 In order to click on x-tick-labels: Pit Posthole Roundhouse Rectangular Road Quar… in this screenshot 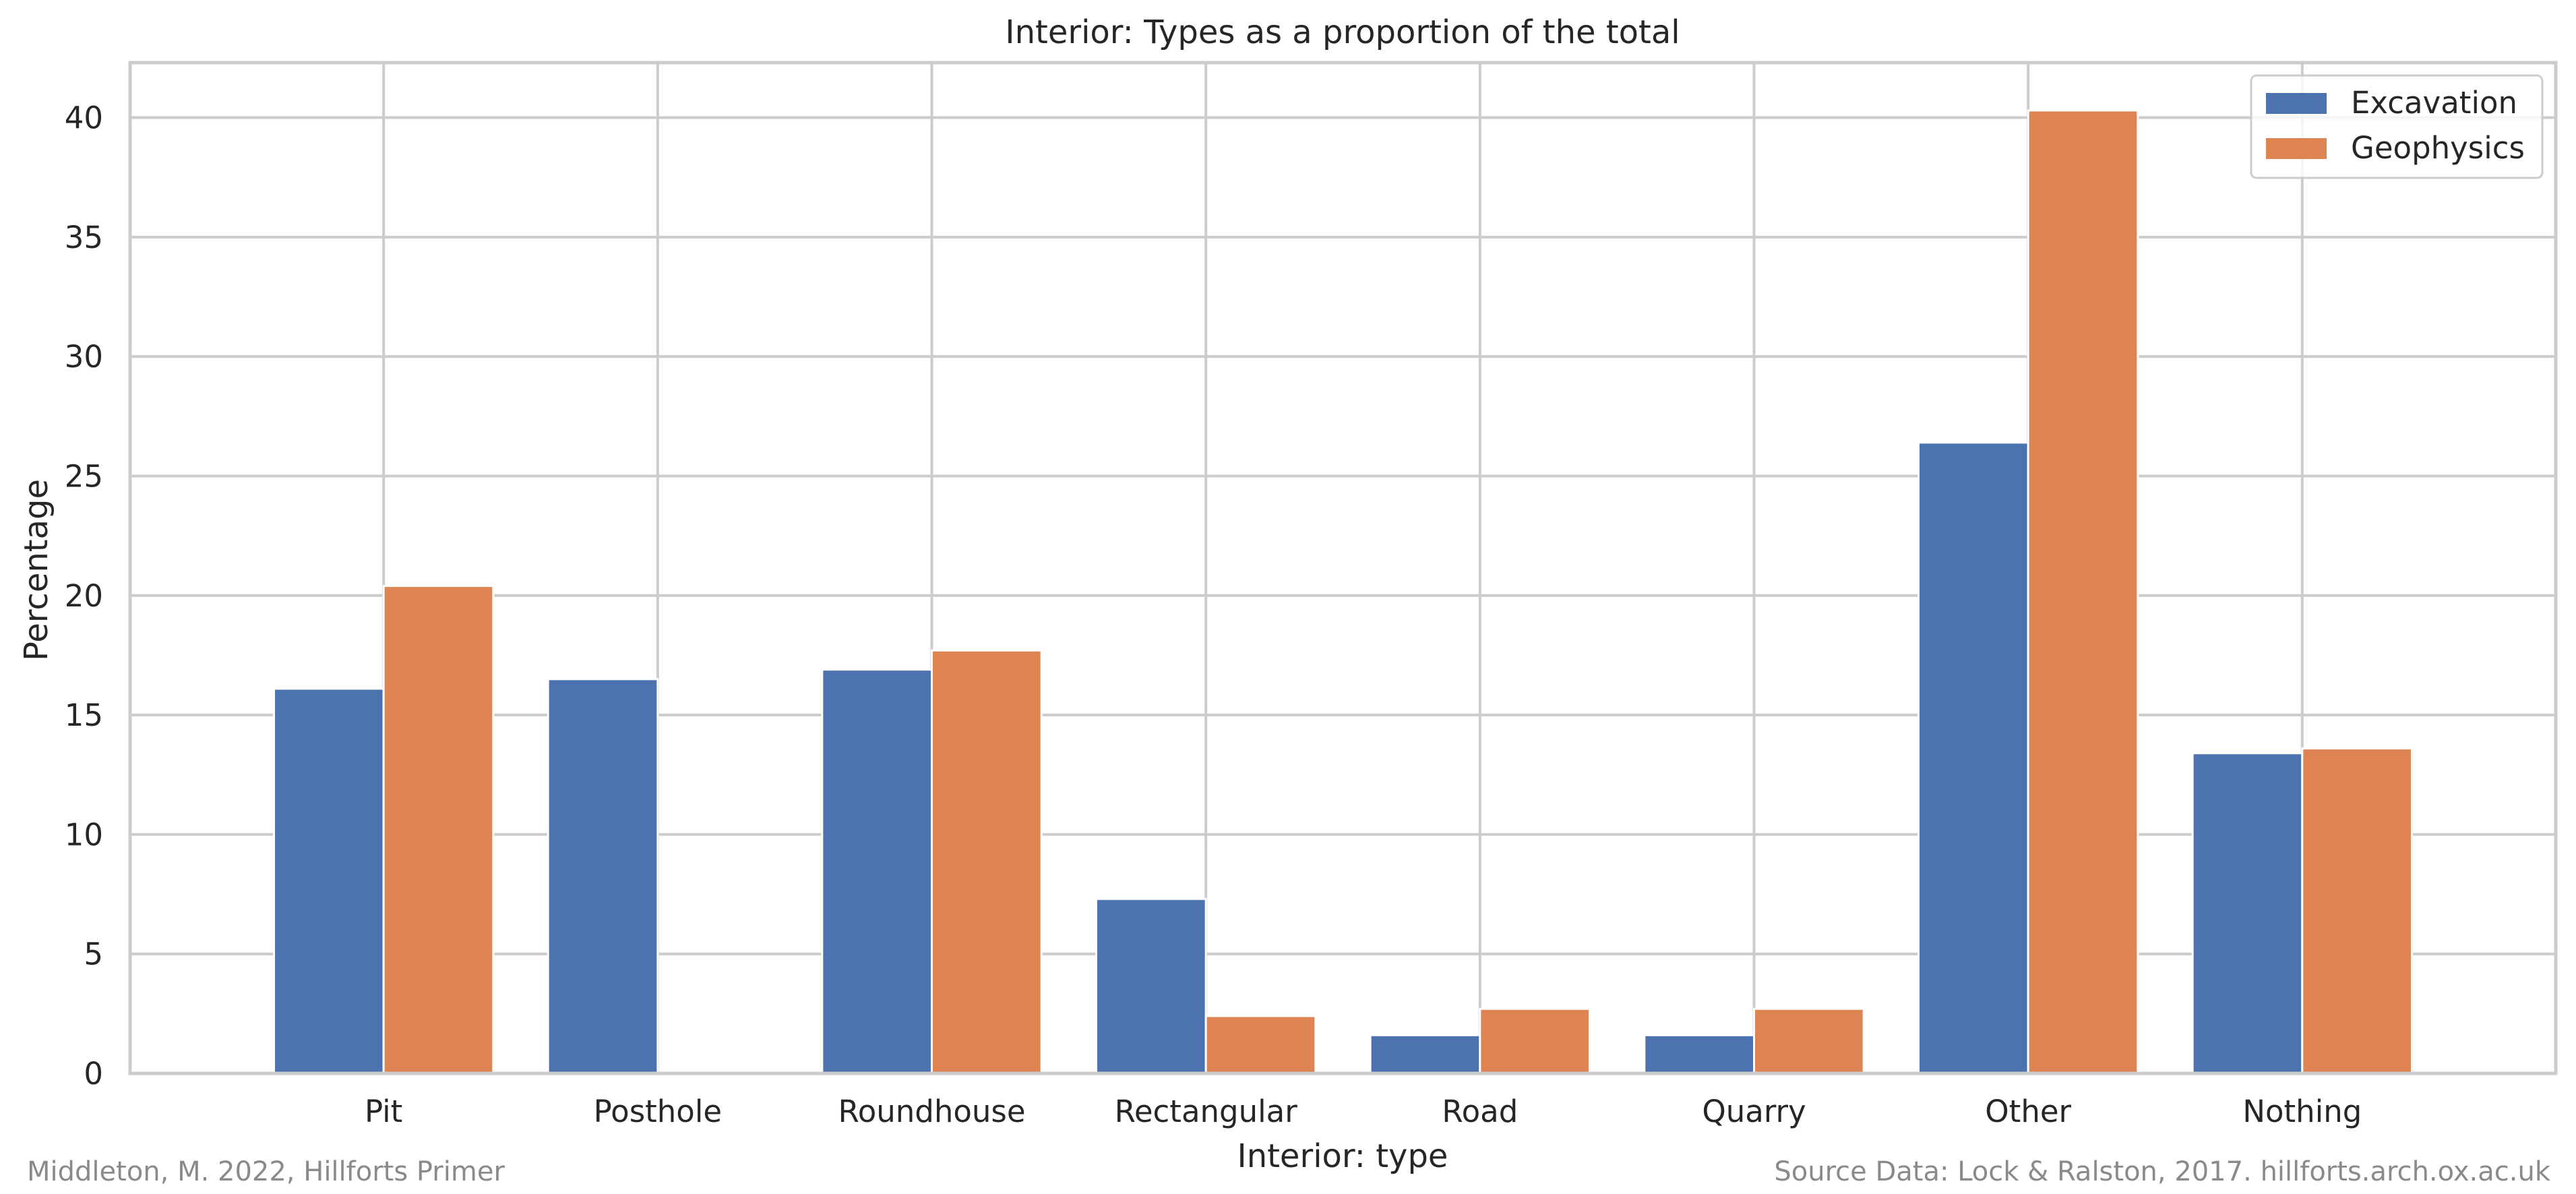, I will do `click(1364, 1111)`.